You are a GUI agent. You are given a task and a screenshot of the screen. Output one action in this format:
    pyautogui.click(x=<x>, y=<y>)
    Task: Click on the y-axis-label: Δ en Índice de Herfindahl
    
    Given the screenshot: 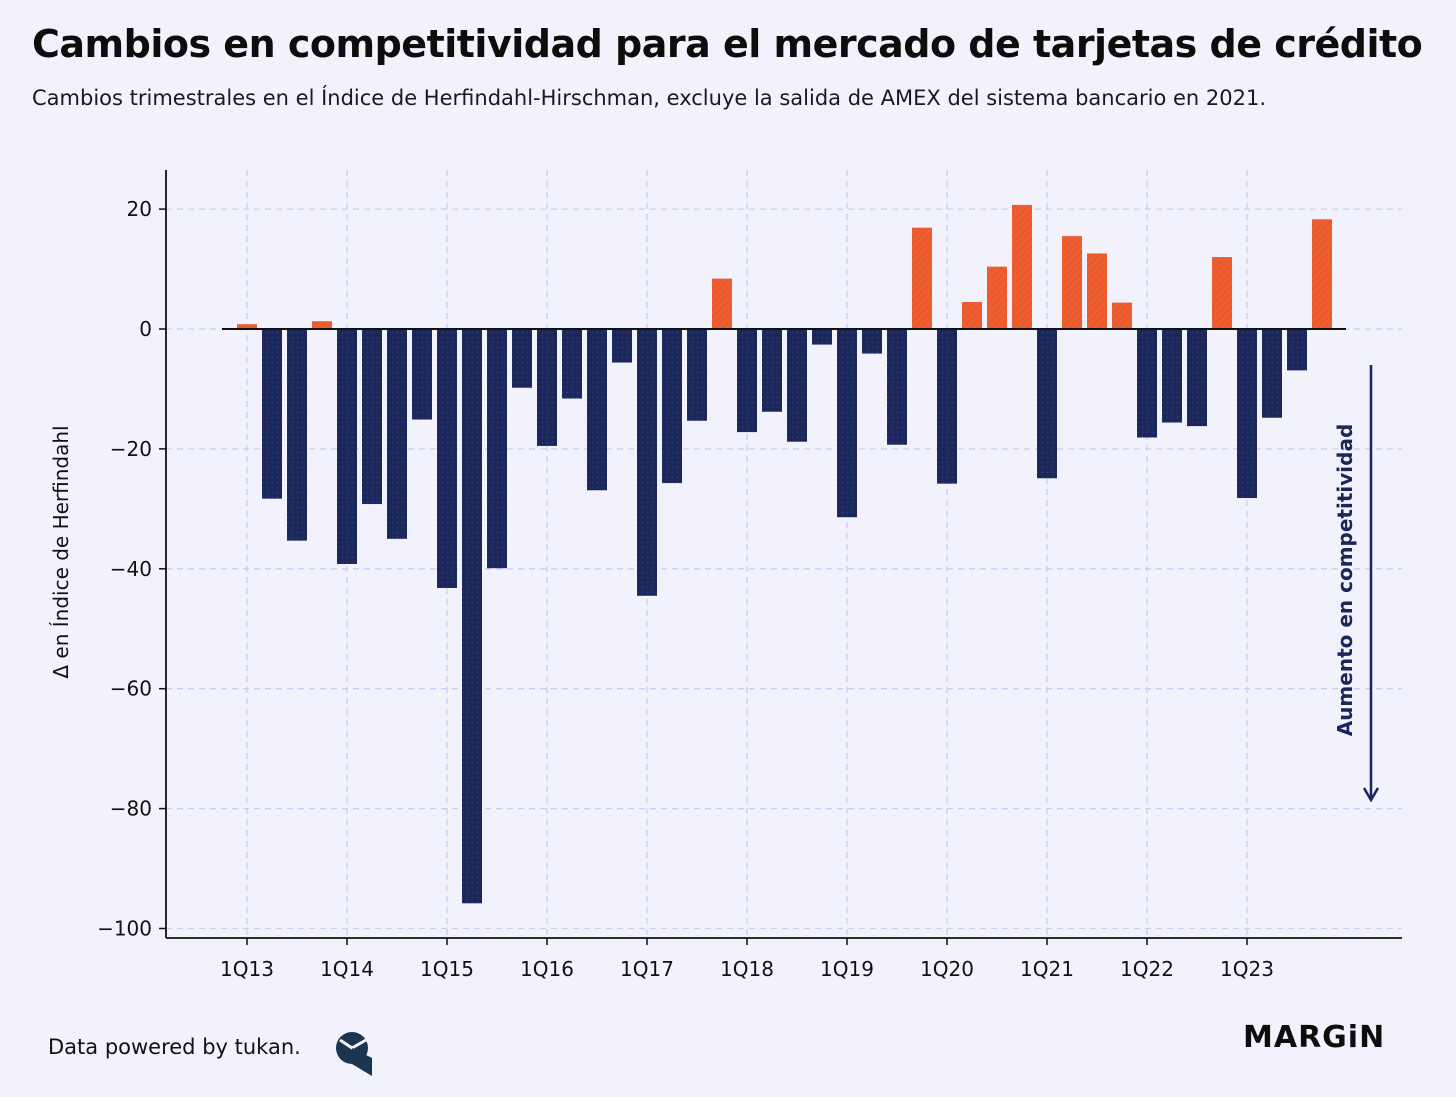 What is the action you would take?
    pyautogui.click(x=61, y=551)
    